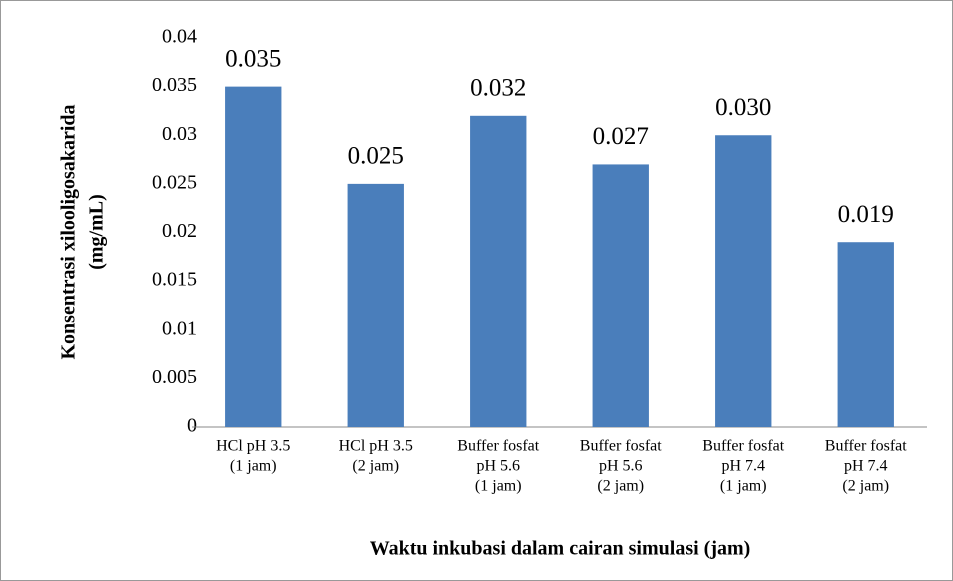  Describe the element at coordinates (179, 37) in the screenshot. I see `y-tick-label: 0.04` at that location.